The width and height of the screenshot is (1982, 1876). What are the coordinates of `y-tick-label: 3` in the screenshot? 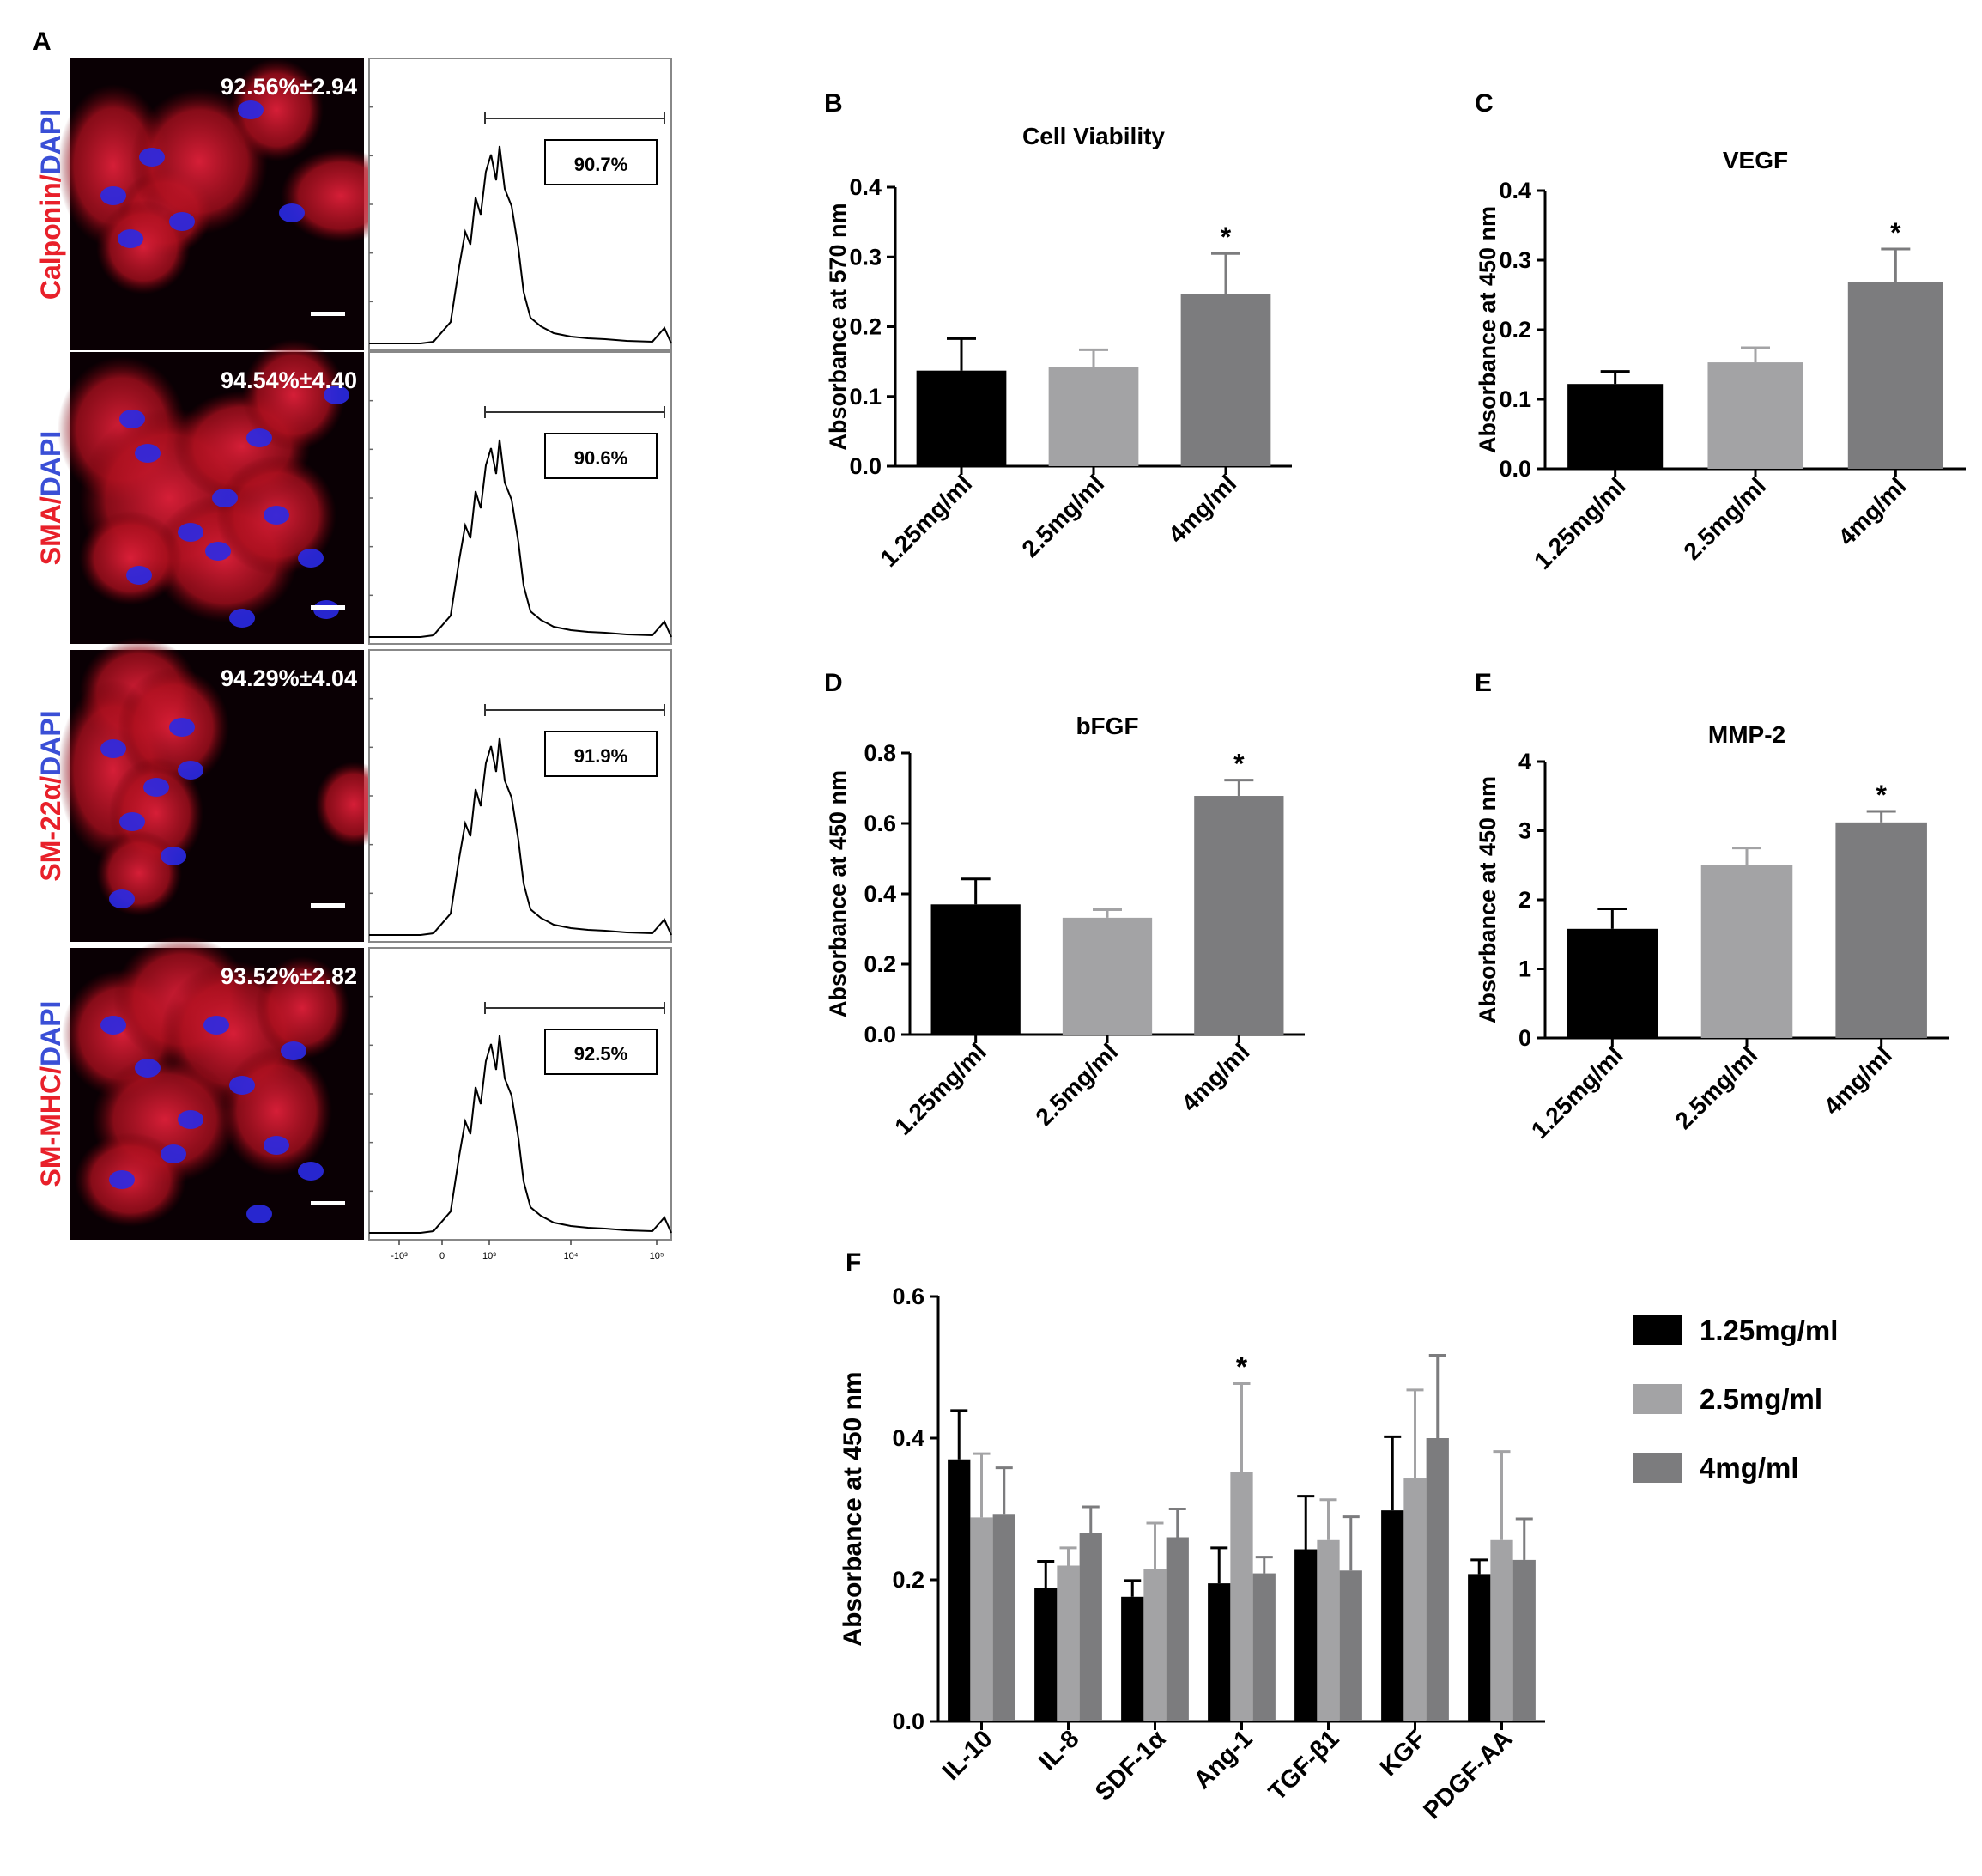 It's located at (1524, 831).